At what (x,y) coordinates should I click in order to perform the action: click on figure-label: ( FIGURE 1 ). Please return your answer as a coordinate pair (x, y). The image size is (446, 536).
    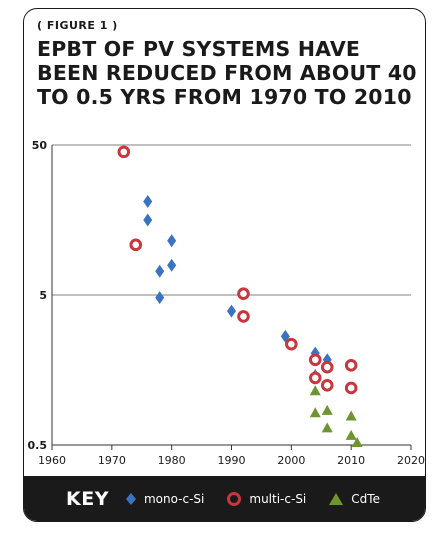
    Looking at the image, I should click on (77, 25).